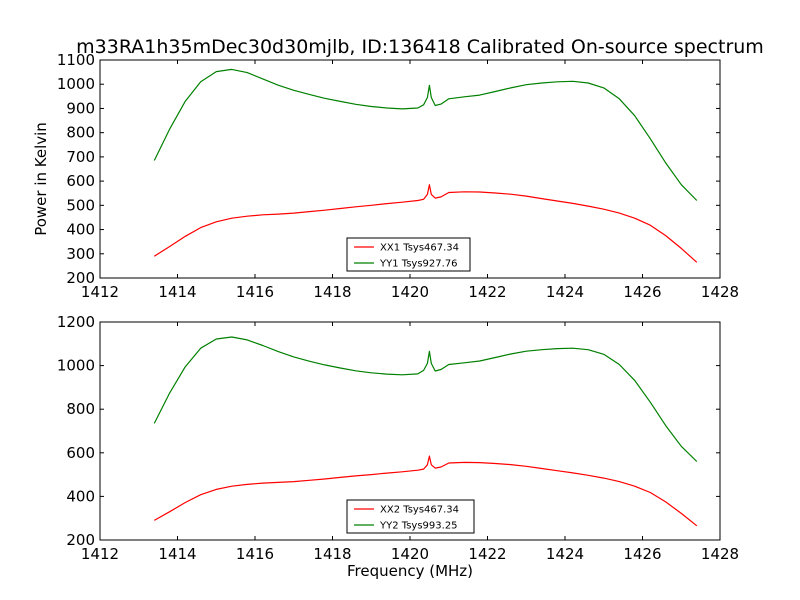 The width and height of the screenshot is (800, 600). Describe the element at coordinates (418, 264) in the screenshot. I see `legend-entry: YY1 Tsys927.76` at that location.